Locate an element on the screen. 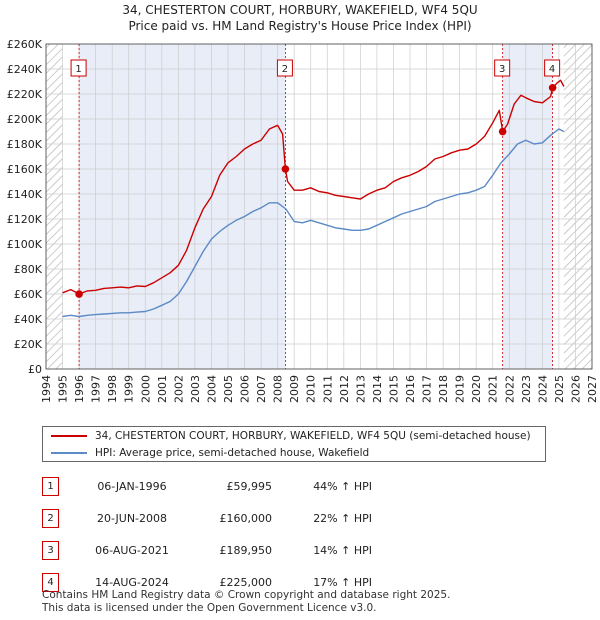 This screenshot has width=600, height=620. y-tick-label: £200K is located at coordinates (25, 119).